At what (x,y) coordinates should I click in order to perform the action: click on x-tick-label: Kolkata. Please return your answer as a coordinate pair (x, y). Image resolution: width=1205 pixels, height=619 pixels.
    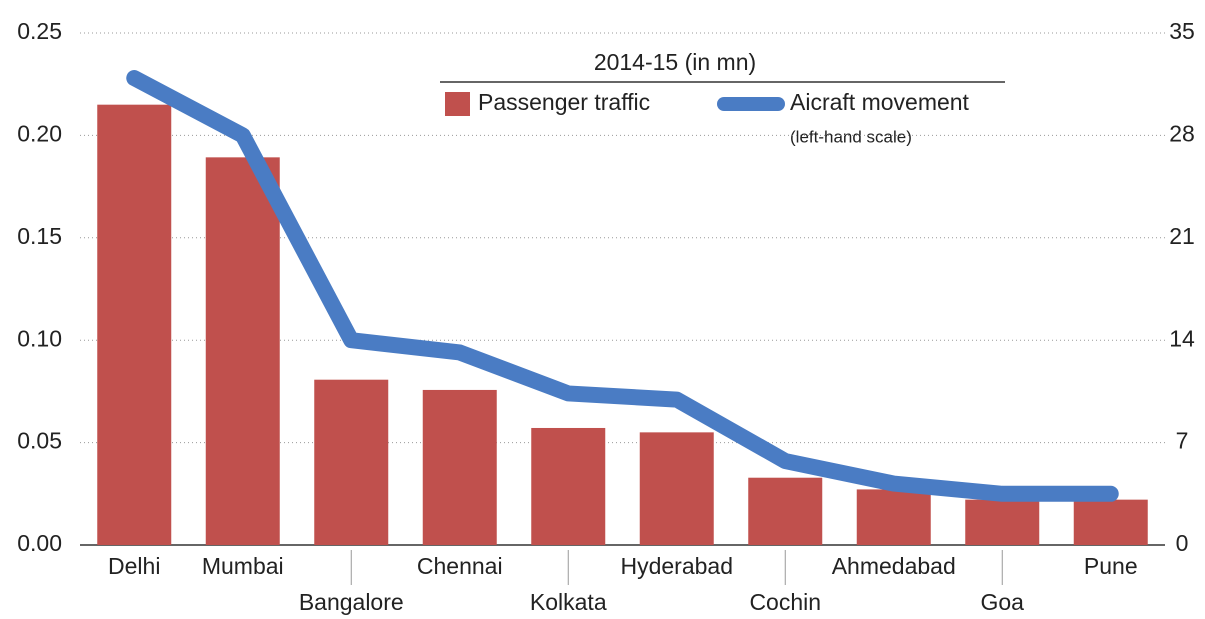
    Looking at the image, I should click on (568, 602).